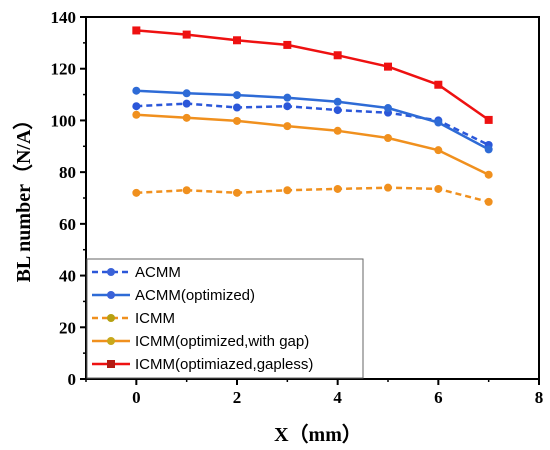  Describe the element at coordinates (195, 295) in the screenshot. I see `legend-label: ACMM(optimized)` at that location.